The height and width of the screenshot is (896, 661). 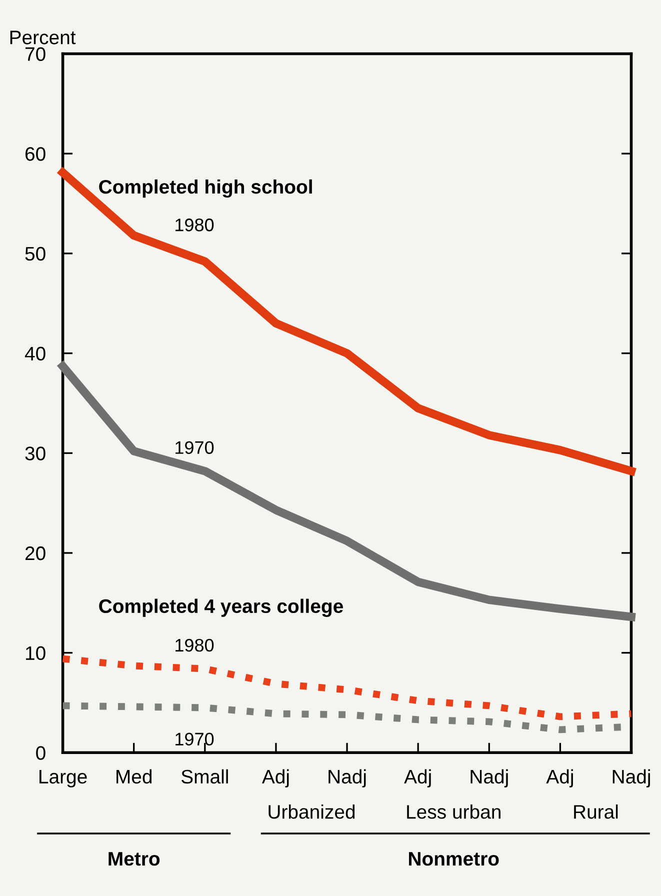 What do you see at coordinates (35, 453) in the screenshot?
I see `y-tick-label: 30` at bounding box center [35, 453].